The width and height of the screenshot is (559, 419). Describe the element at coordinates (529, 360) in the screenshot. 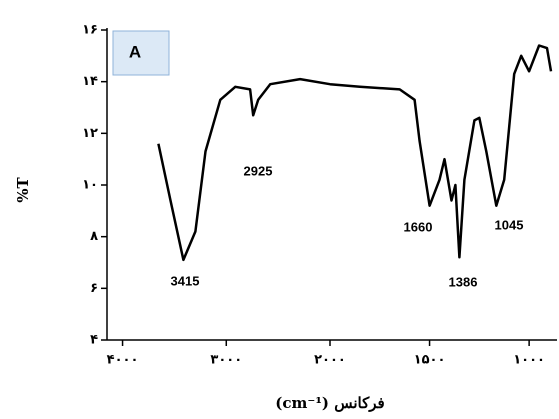

I see `x-tick-label: ۱۰۰۰` at that location.